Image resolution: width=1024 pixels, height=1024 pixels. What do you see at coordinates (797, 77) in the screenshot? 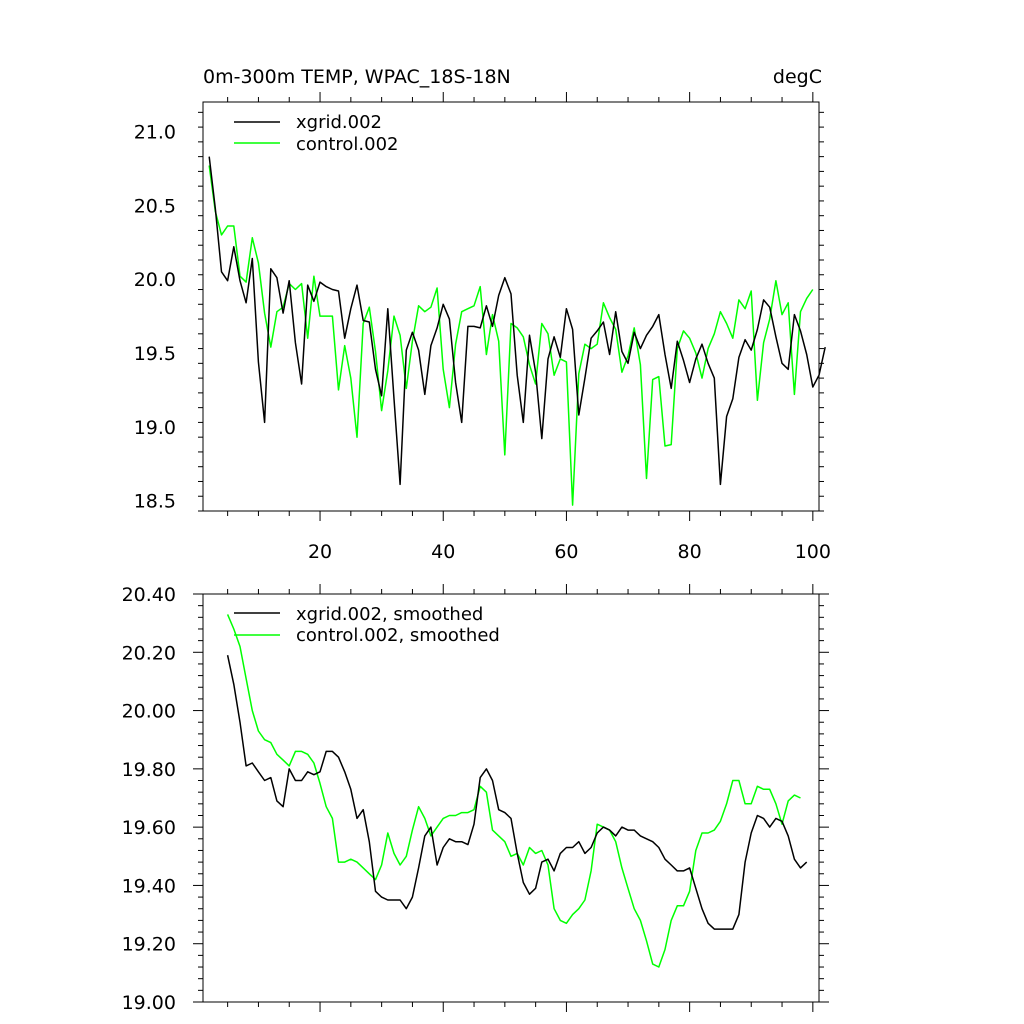
I see `units-label: degC` at bounding box center [797, 77].